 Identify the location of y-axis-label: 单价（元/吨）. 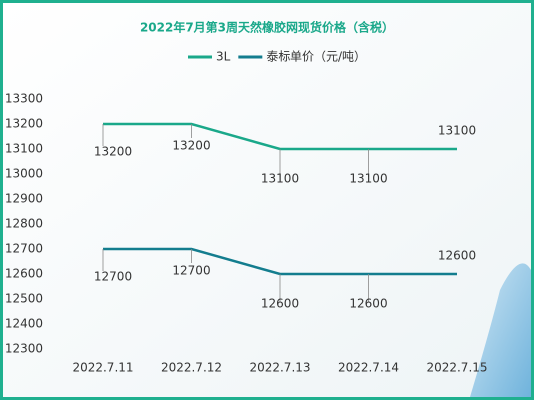
(328, 57).